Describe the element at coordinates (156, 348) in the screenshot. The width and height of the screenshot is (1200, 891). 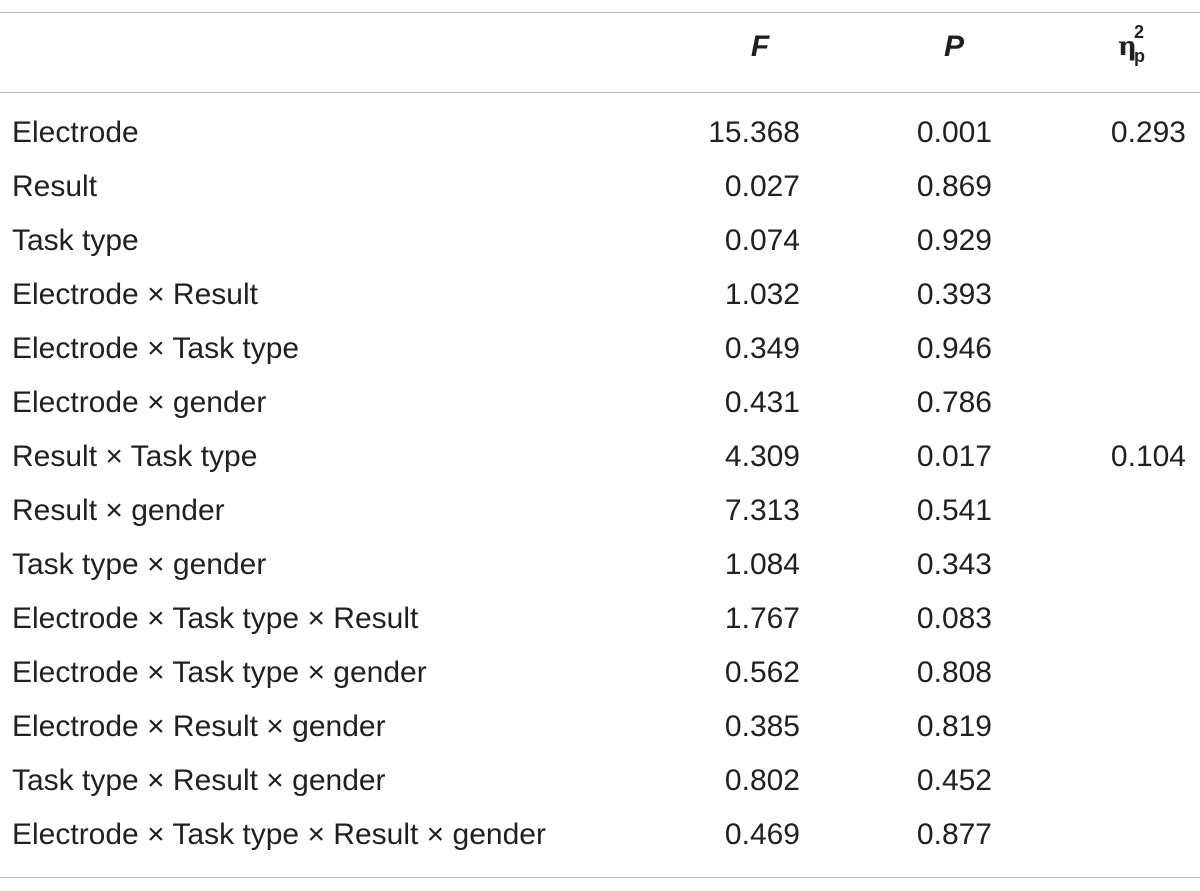
I see `effect-cell: Electrode × Task type` at that location.